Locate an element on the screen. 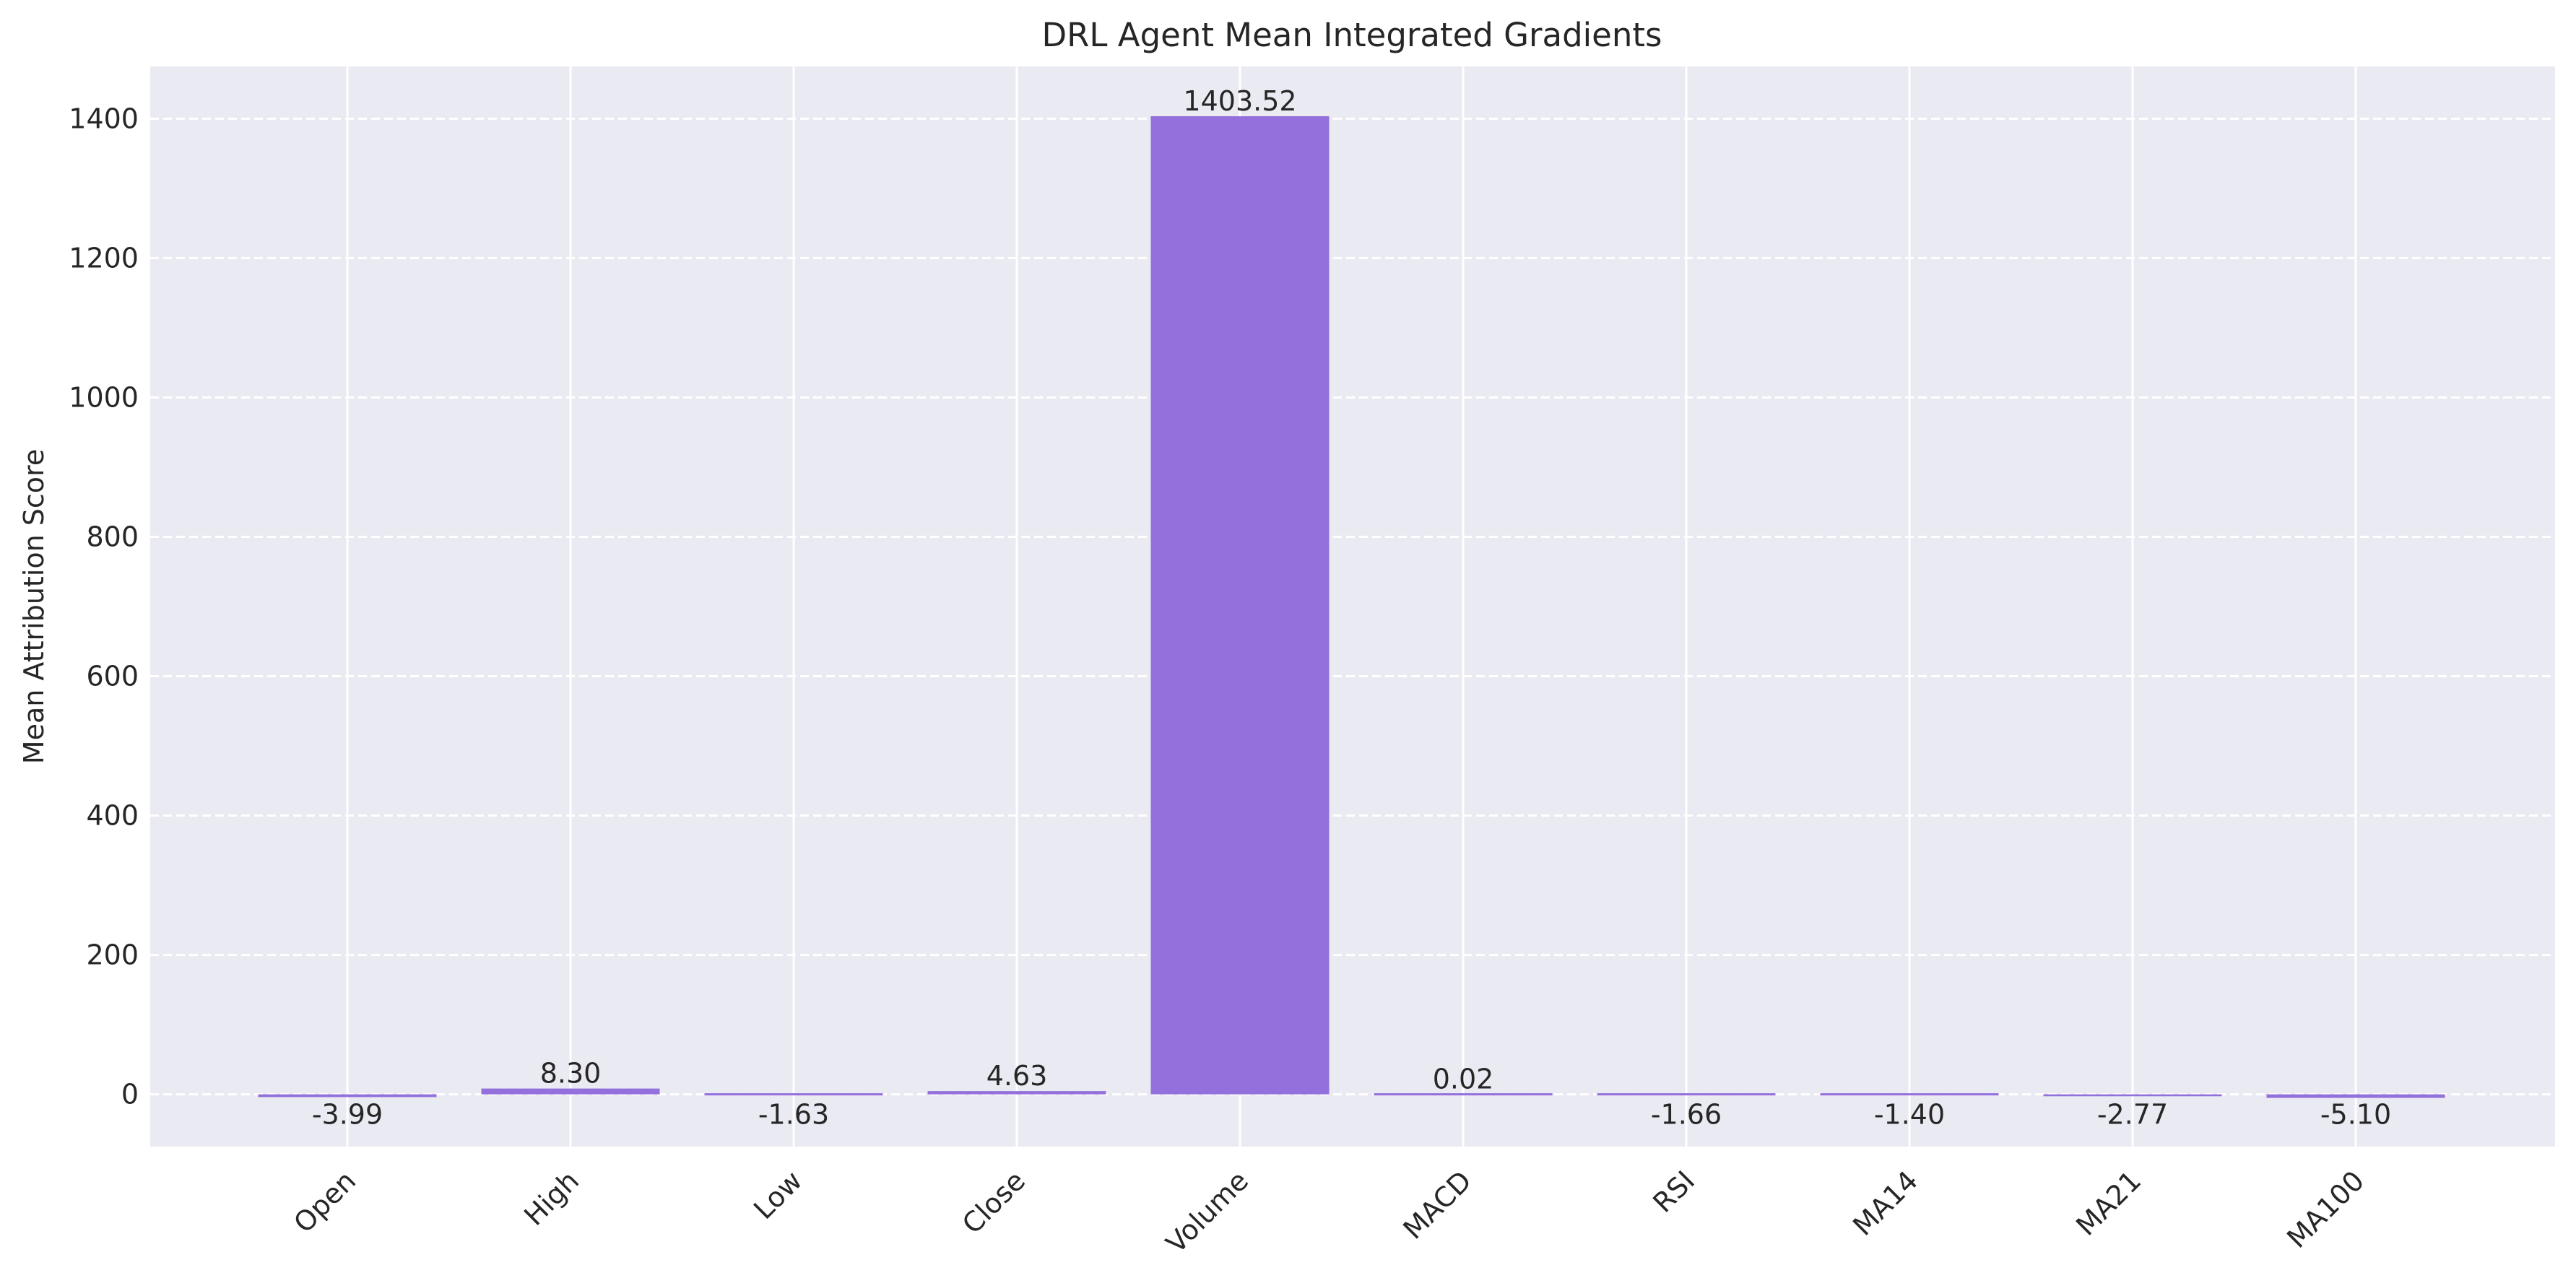 Image resolution: width=2576 pixels, height=1278 pixels. data-label: -1.66 is located at coordinates (1686, 1115).